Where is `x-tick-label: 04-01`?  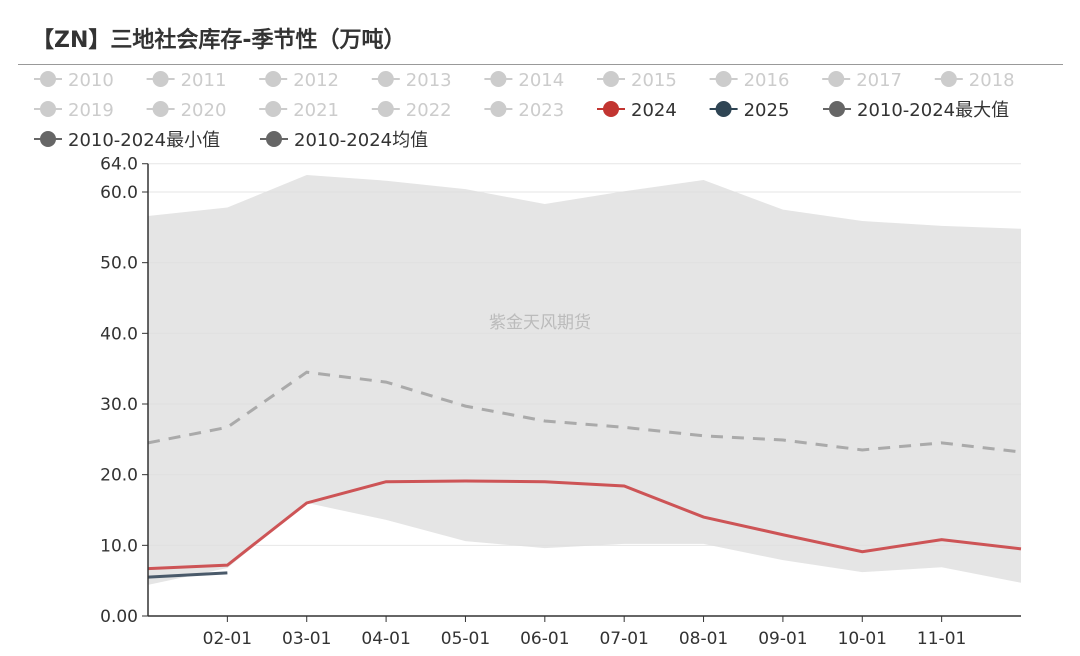 x-tick-label: 04-01 is located at coordinates (385, 639).